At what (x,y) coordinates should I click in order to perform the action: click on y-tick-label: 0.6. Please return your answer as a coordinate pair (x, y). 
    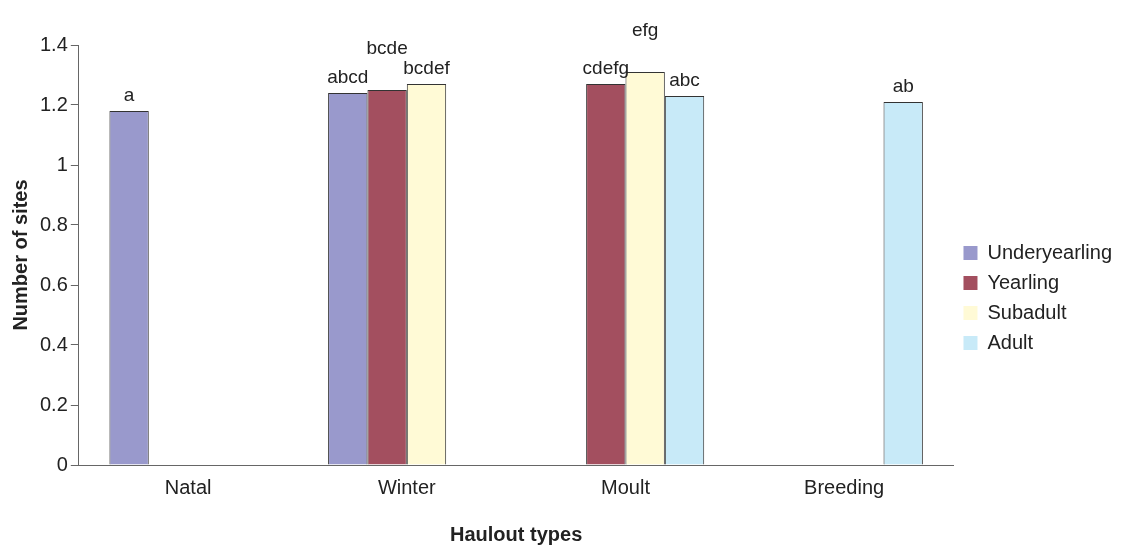
    Looking at the image, I should click on (53, 283).